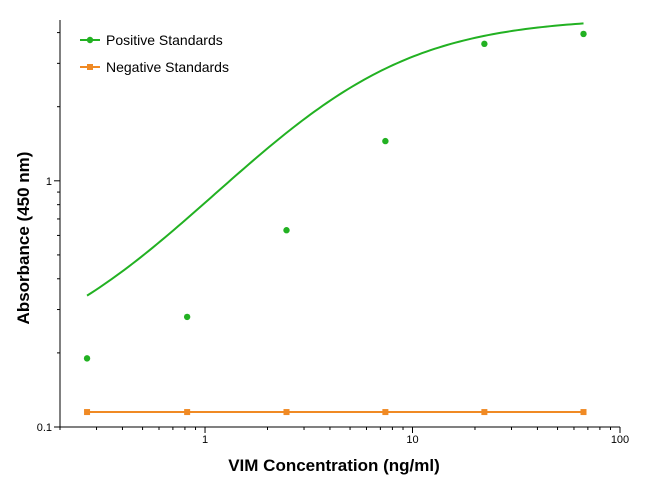 The height and width of the screenshot is (488, 650). What do you see at coordinates (334, 465) in the screenshot?
I see `x-axis-title: VIM Concentration (ng/ml)` at bounding box center [334, 465].